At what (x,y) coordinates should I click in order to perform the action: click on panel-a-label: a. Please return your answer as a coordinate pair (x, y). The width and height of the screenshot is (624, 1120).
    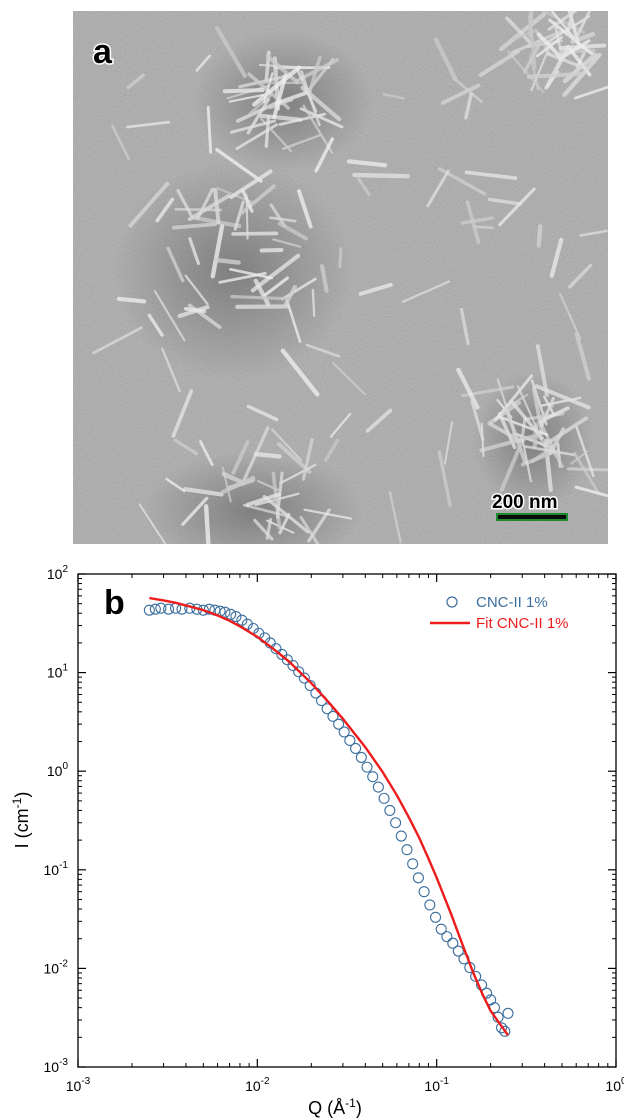
    Looking at the image, I should click on (103, 52).